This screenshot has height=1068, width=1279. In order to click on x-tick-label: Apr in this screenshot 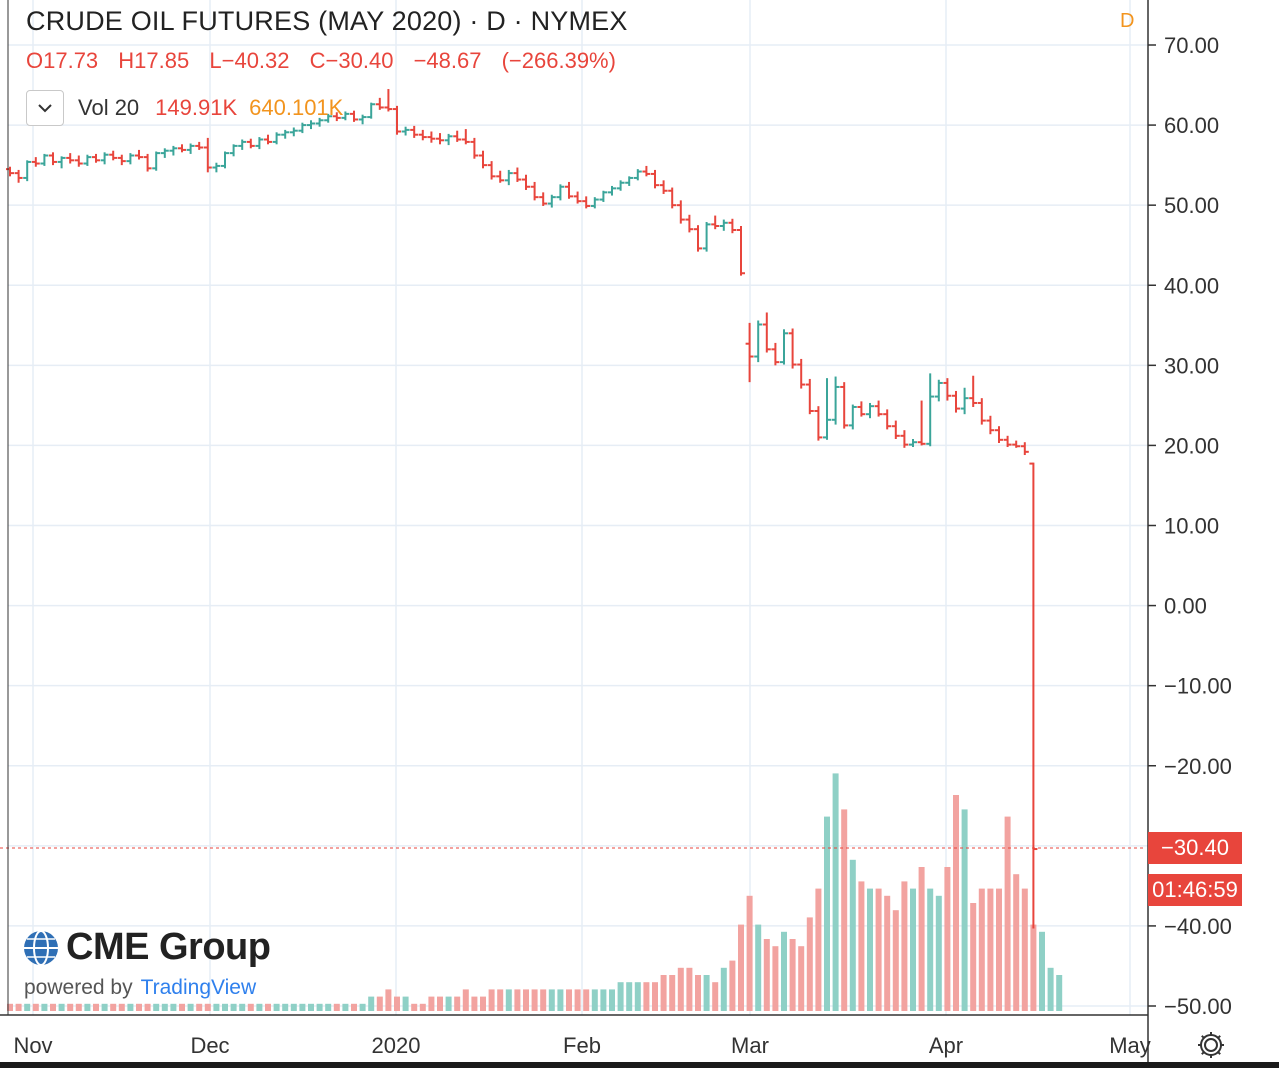, I will do `click(946, 1045)`.